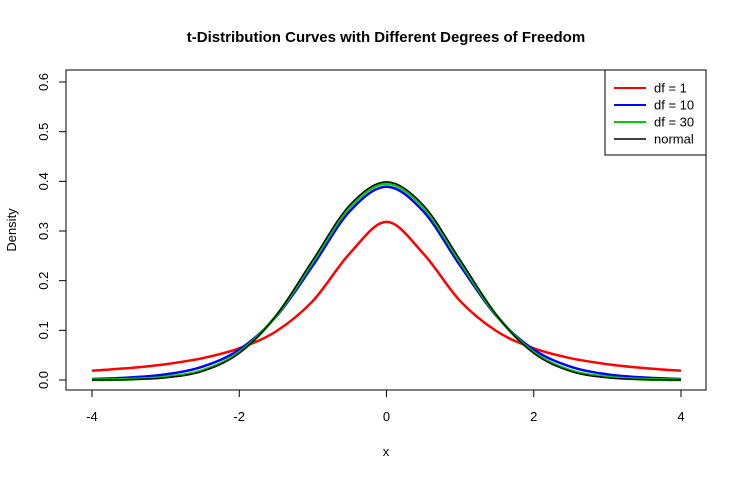  I want to click on y-tick-label: 0.0, so click(43, 380).